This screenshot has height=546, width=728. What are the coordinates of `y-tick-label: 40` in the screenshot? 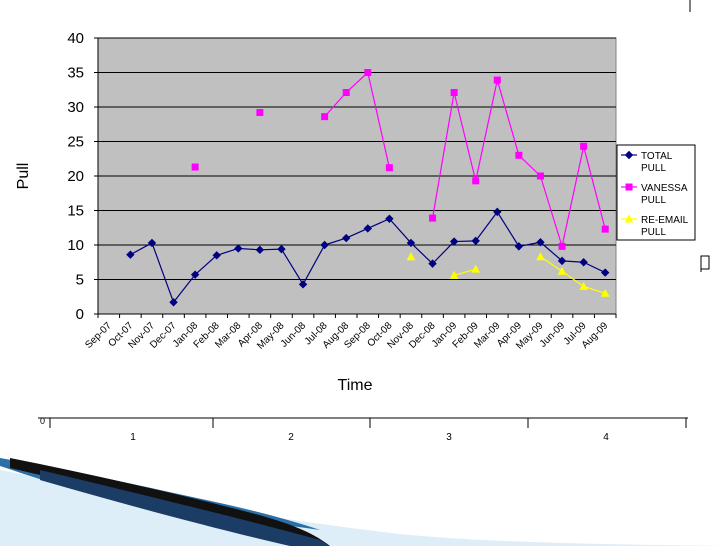 It's located at (75, 38).